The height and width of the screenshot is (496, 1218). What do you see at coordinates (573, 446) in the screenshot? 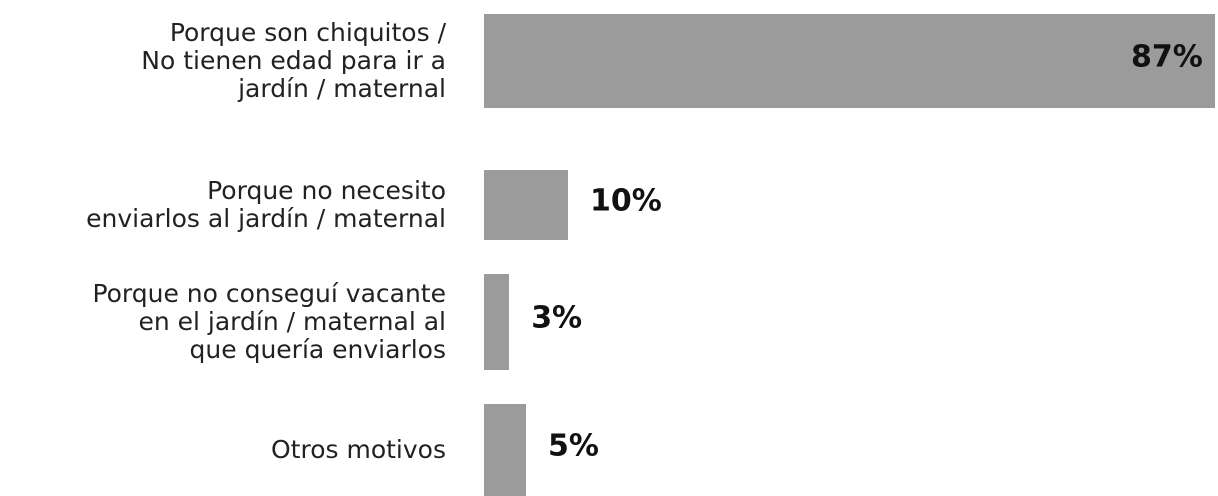
I see `value-label: 5%` at bounding box center [573, 446].